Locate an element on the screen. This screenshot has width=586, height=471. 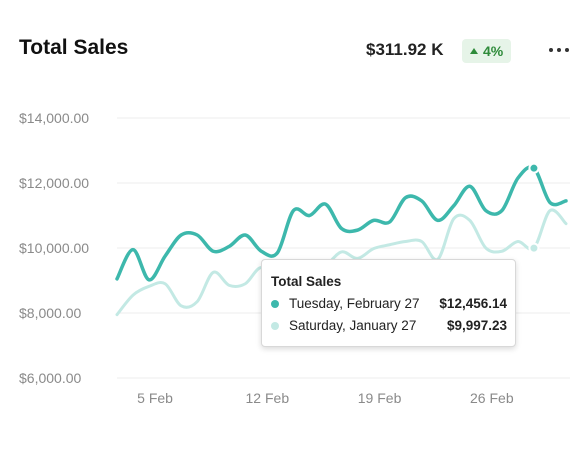
total-value: $311.92 K is located at coordinates (405, 49).